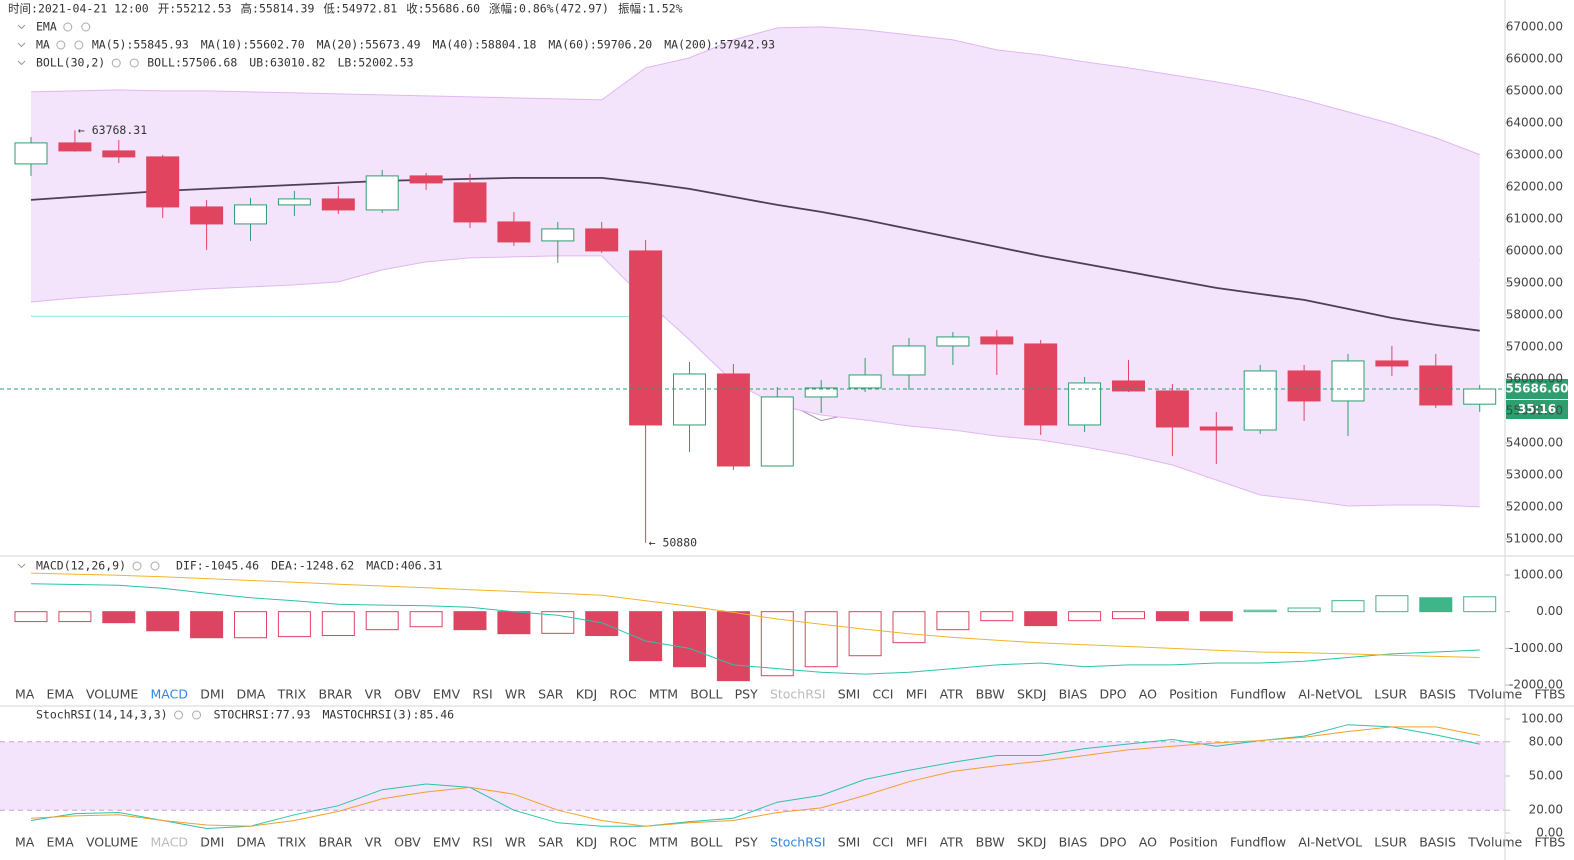 This screenshot has height=860, width=1574. I want to click on legend-value: 55673.49, so click(392, 45).